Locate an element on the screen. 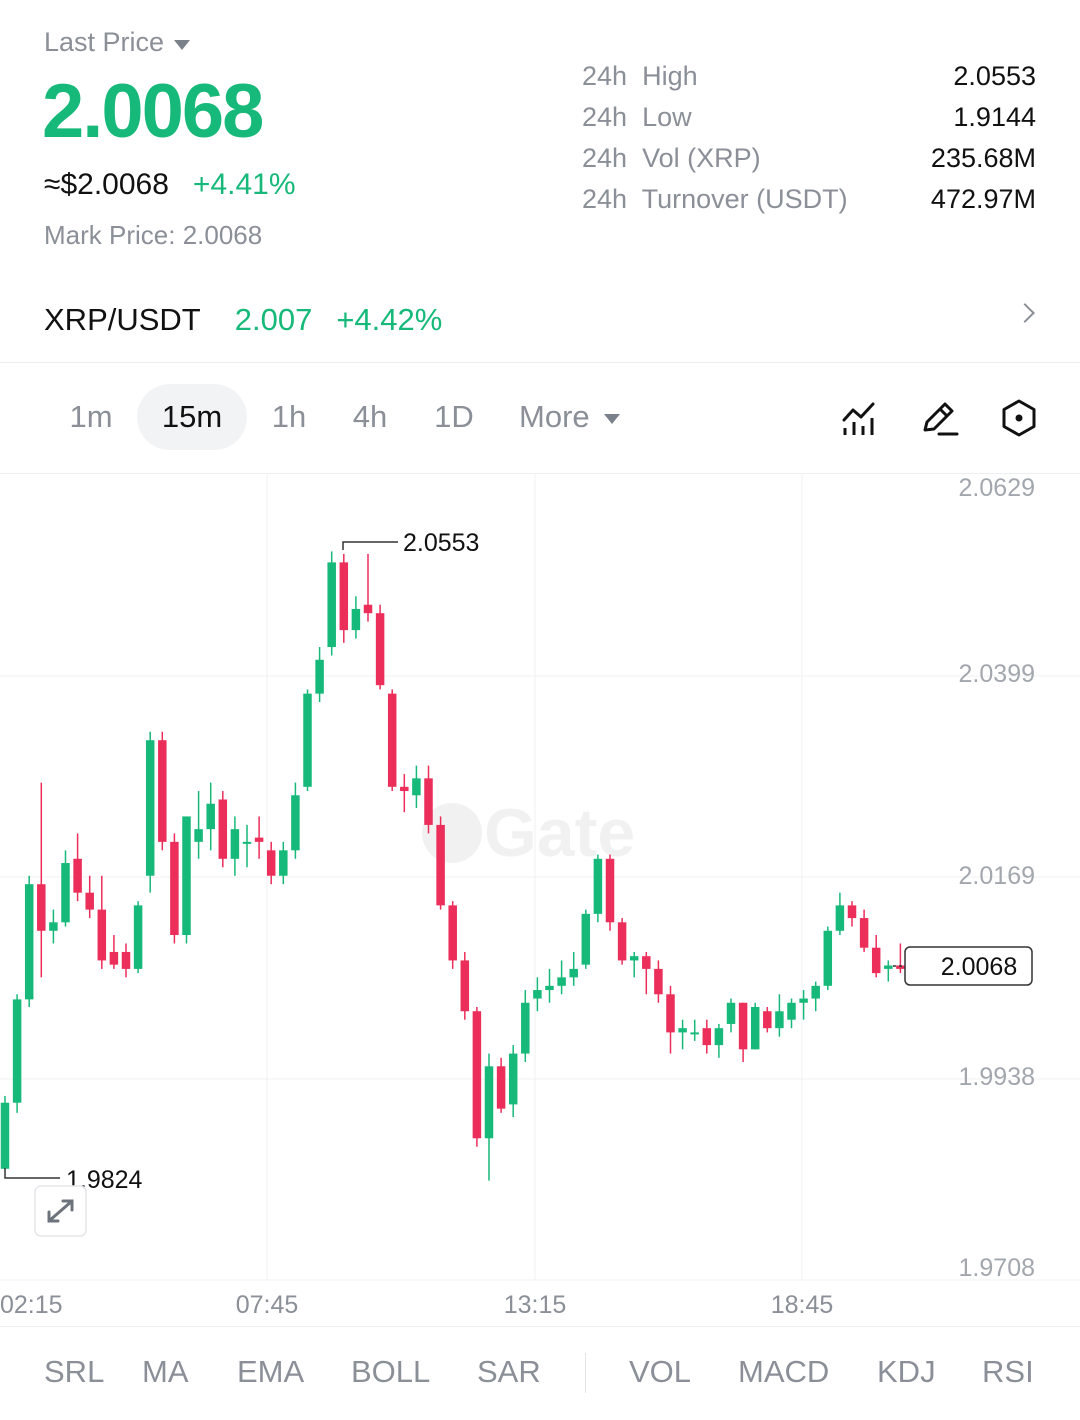  price-change-pct: +4.41% is located at coordinates (244, 184).